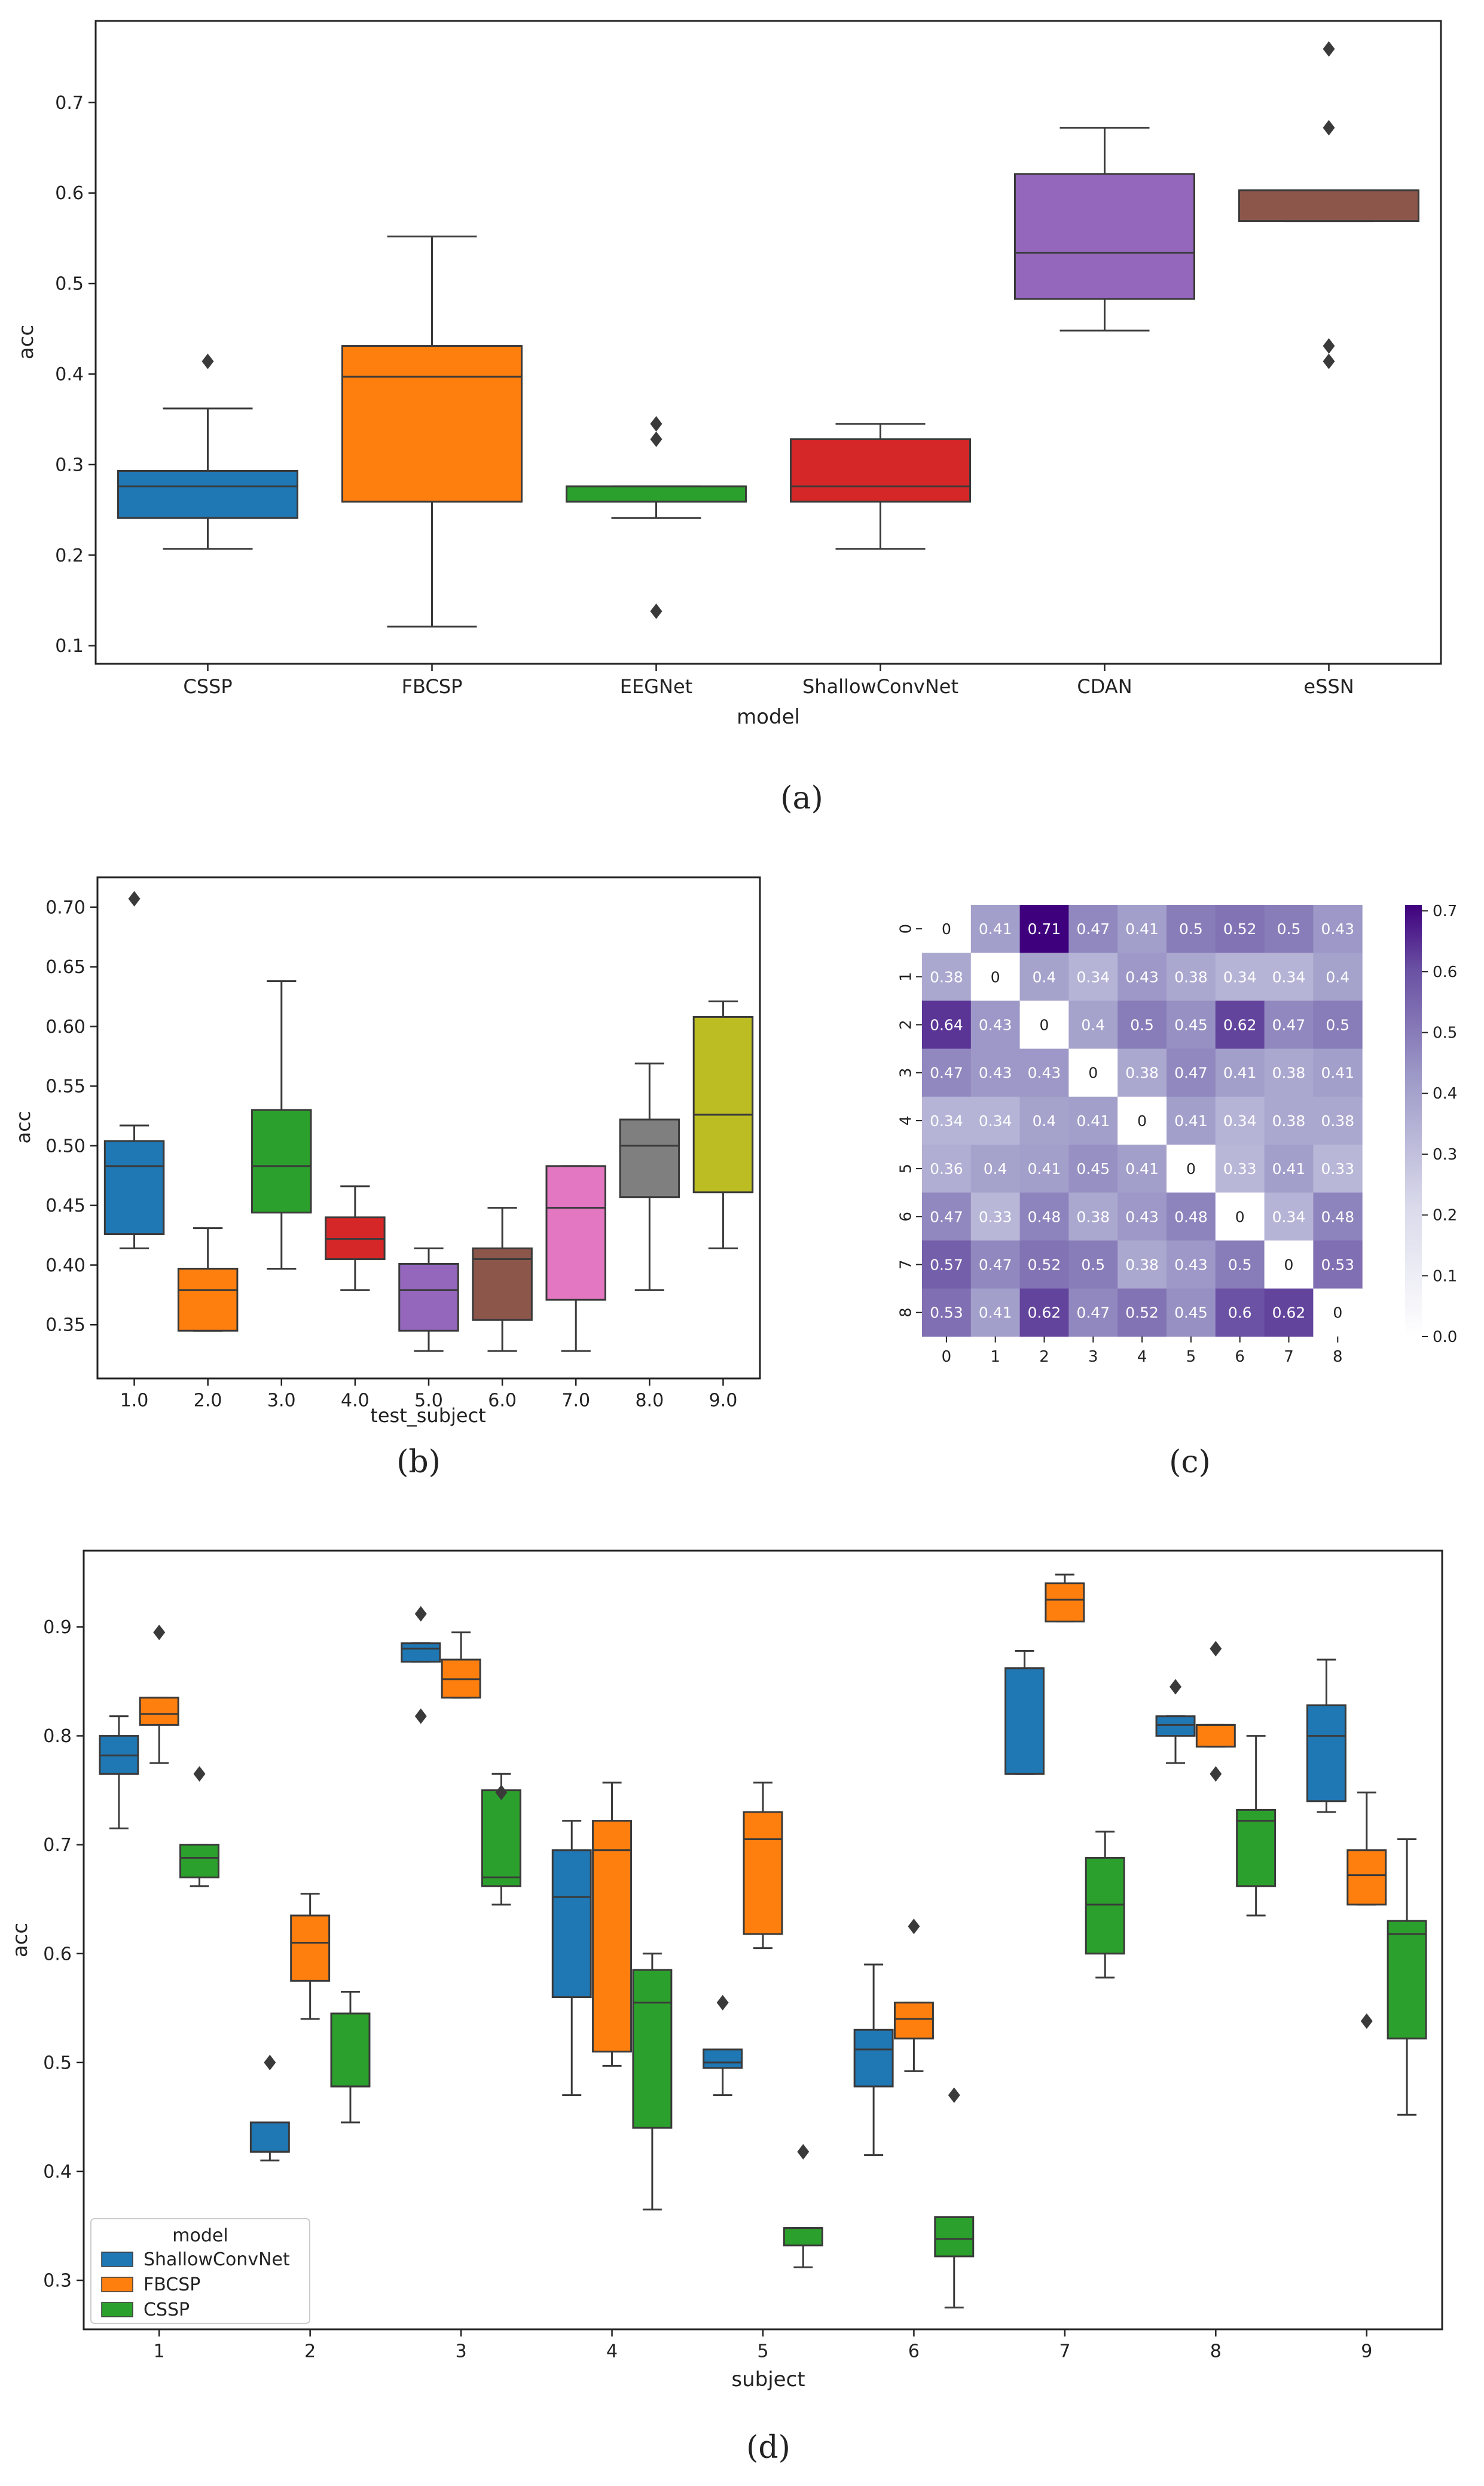 The width and height of the screenshot is (1484, 2486). Describe the element at coordinates (723, 1400) in the screenshot. I see `x-tick-label: 9.0` at that location.